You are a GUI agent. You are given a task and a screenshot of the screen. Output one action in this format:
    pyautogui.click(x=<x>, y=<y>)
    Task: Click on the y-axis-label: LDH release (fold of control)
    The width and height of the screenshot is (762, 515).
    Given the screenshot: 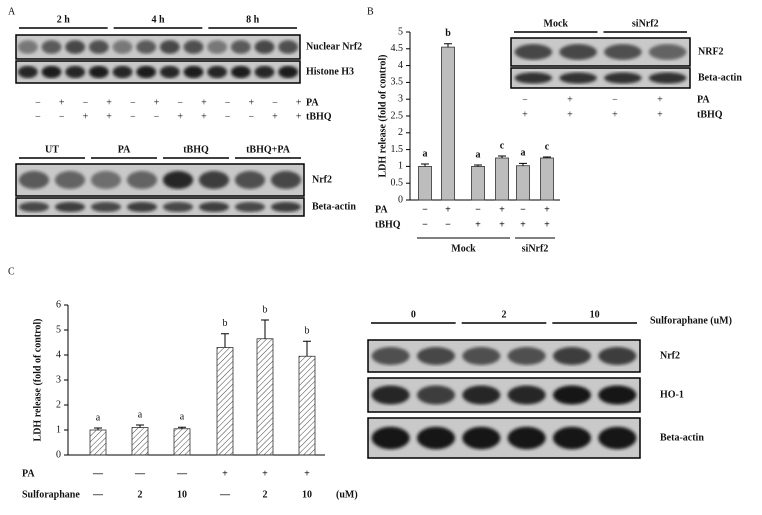 What is the action you would take?
    pyautogui.click(x=37, y=380)
    